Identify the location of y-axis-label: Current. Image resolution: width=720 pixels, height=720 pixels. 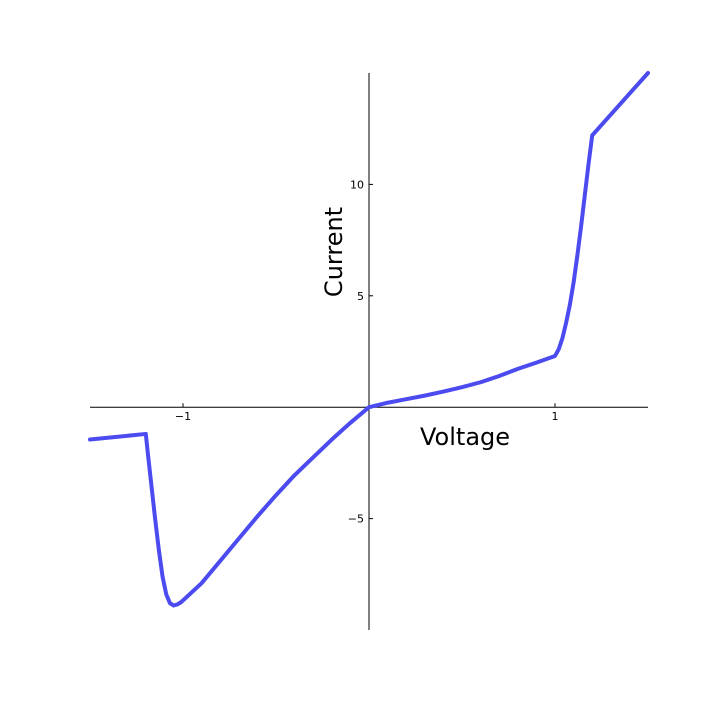
(334, 252).